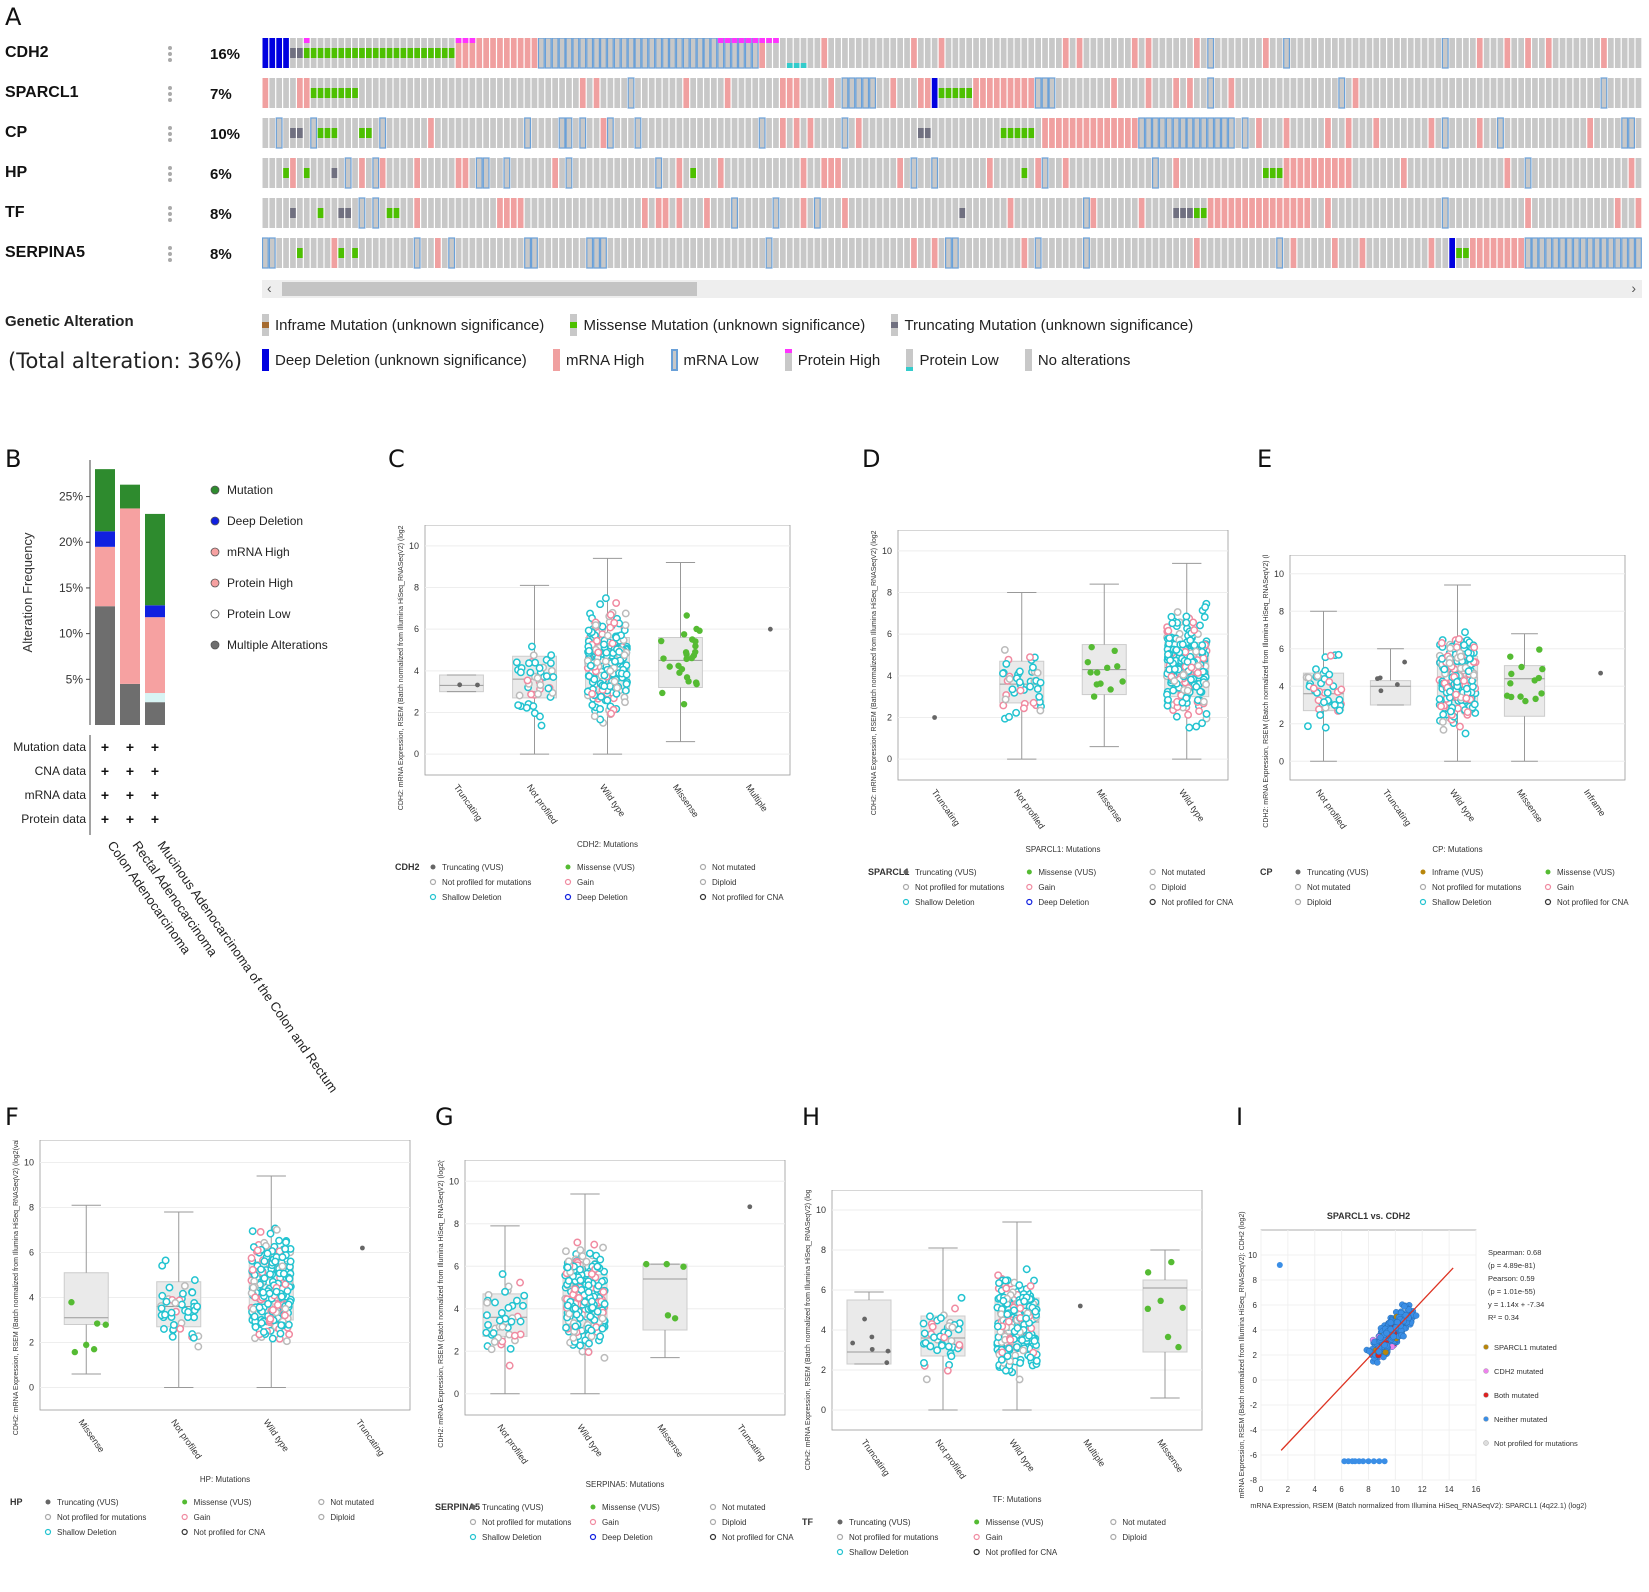  I want to click on legend-dot-icon, so click(840, 1552).